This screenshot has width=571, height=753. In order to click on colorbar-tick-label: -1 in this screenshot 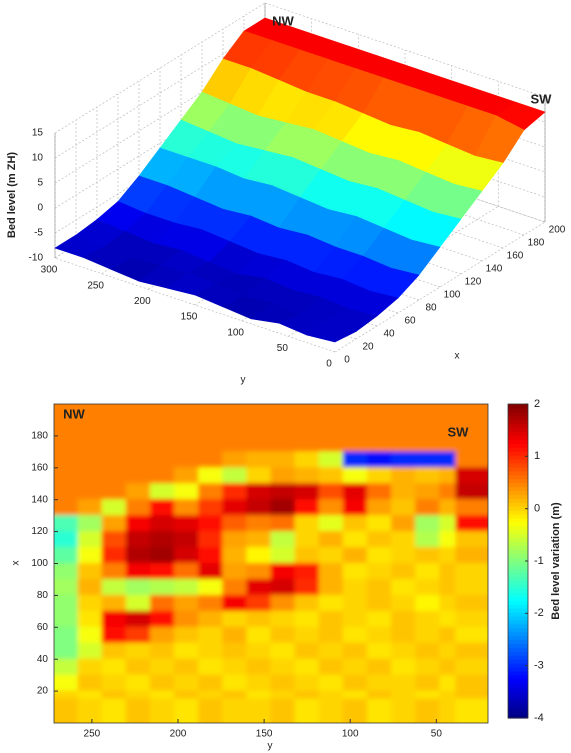, I will do `click(539, 561)`.